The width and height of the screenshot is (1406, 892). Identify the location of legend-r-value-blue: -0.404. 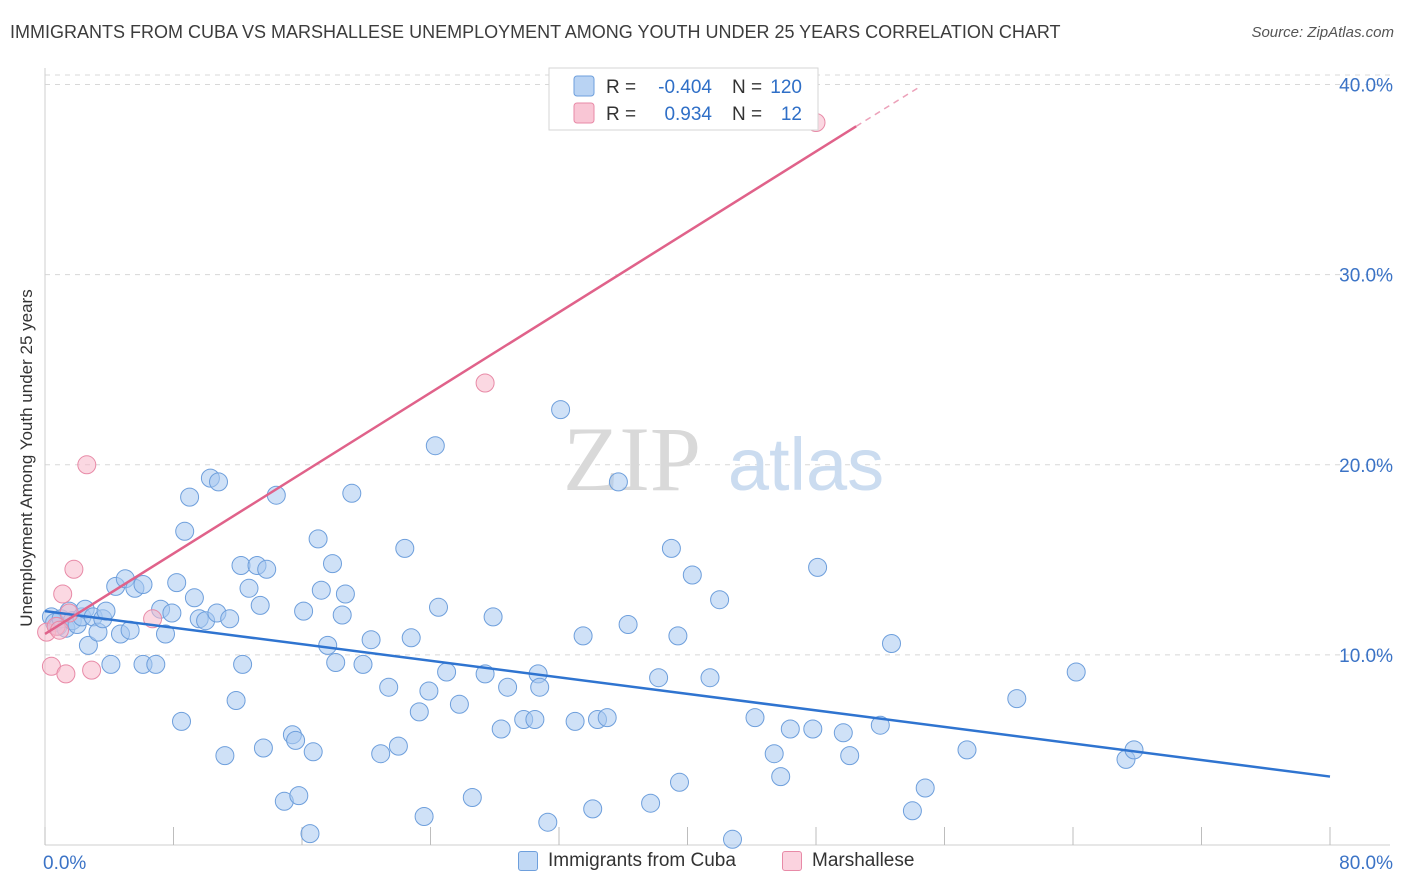
(685, 87).